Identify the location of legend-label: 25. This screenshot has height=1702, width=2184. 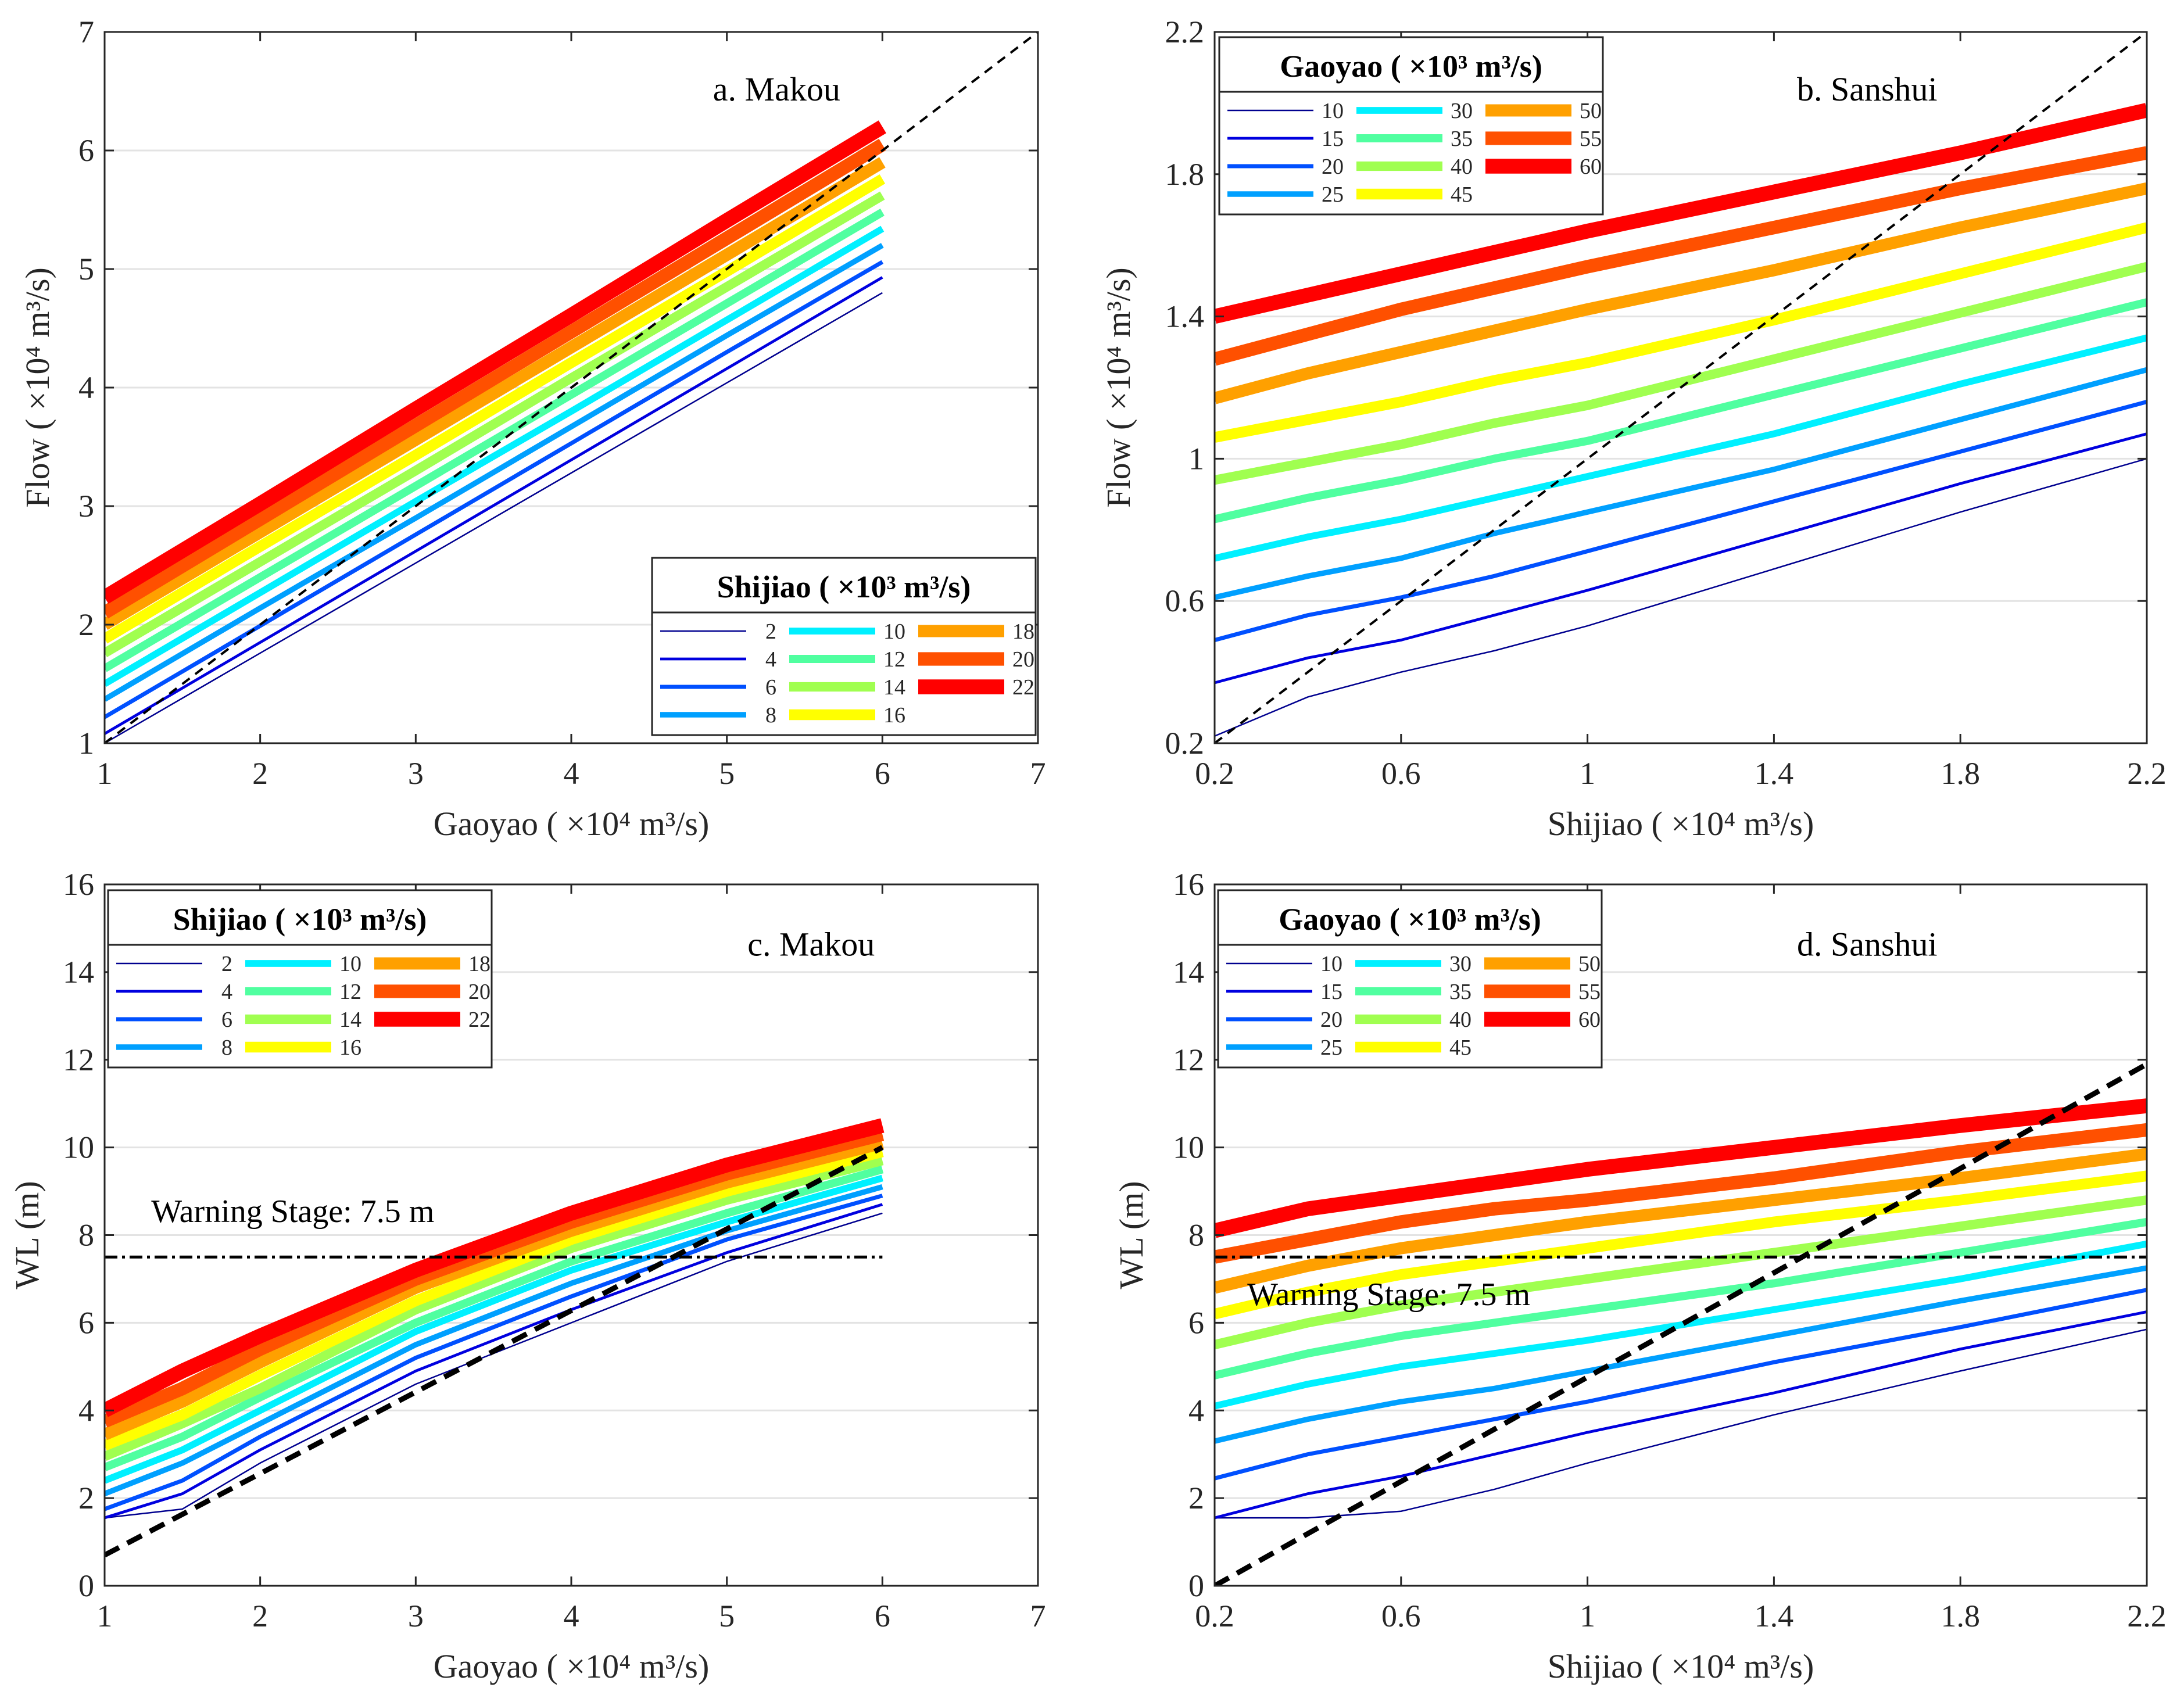
(1331, 1047).